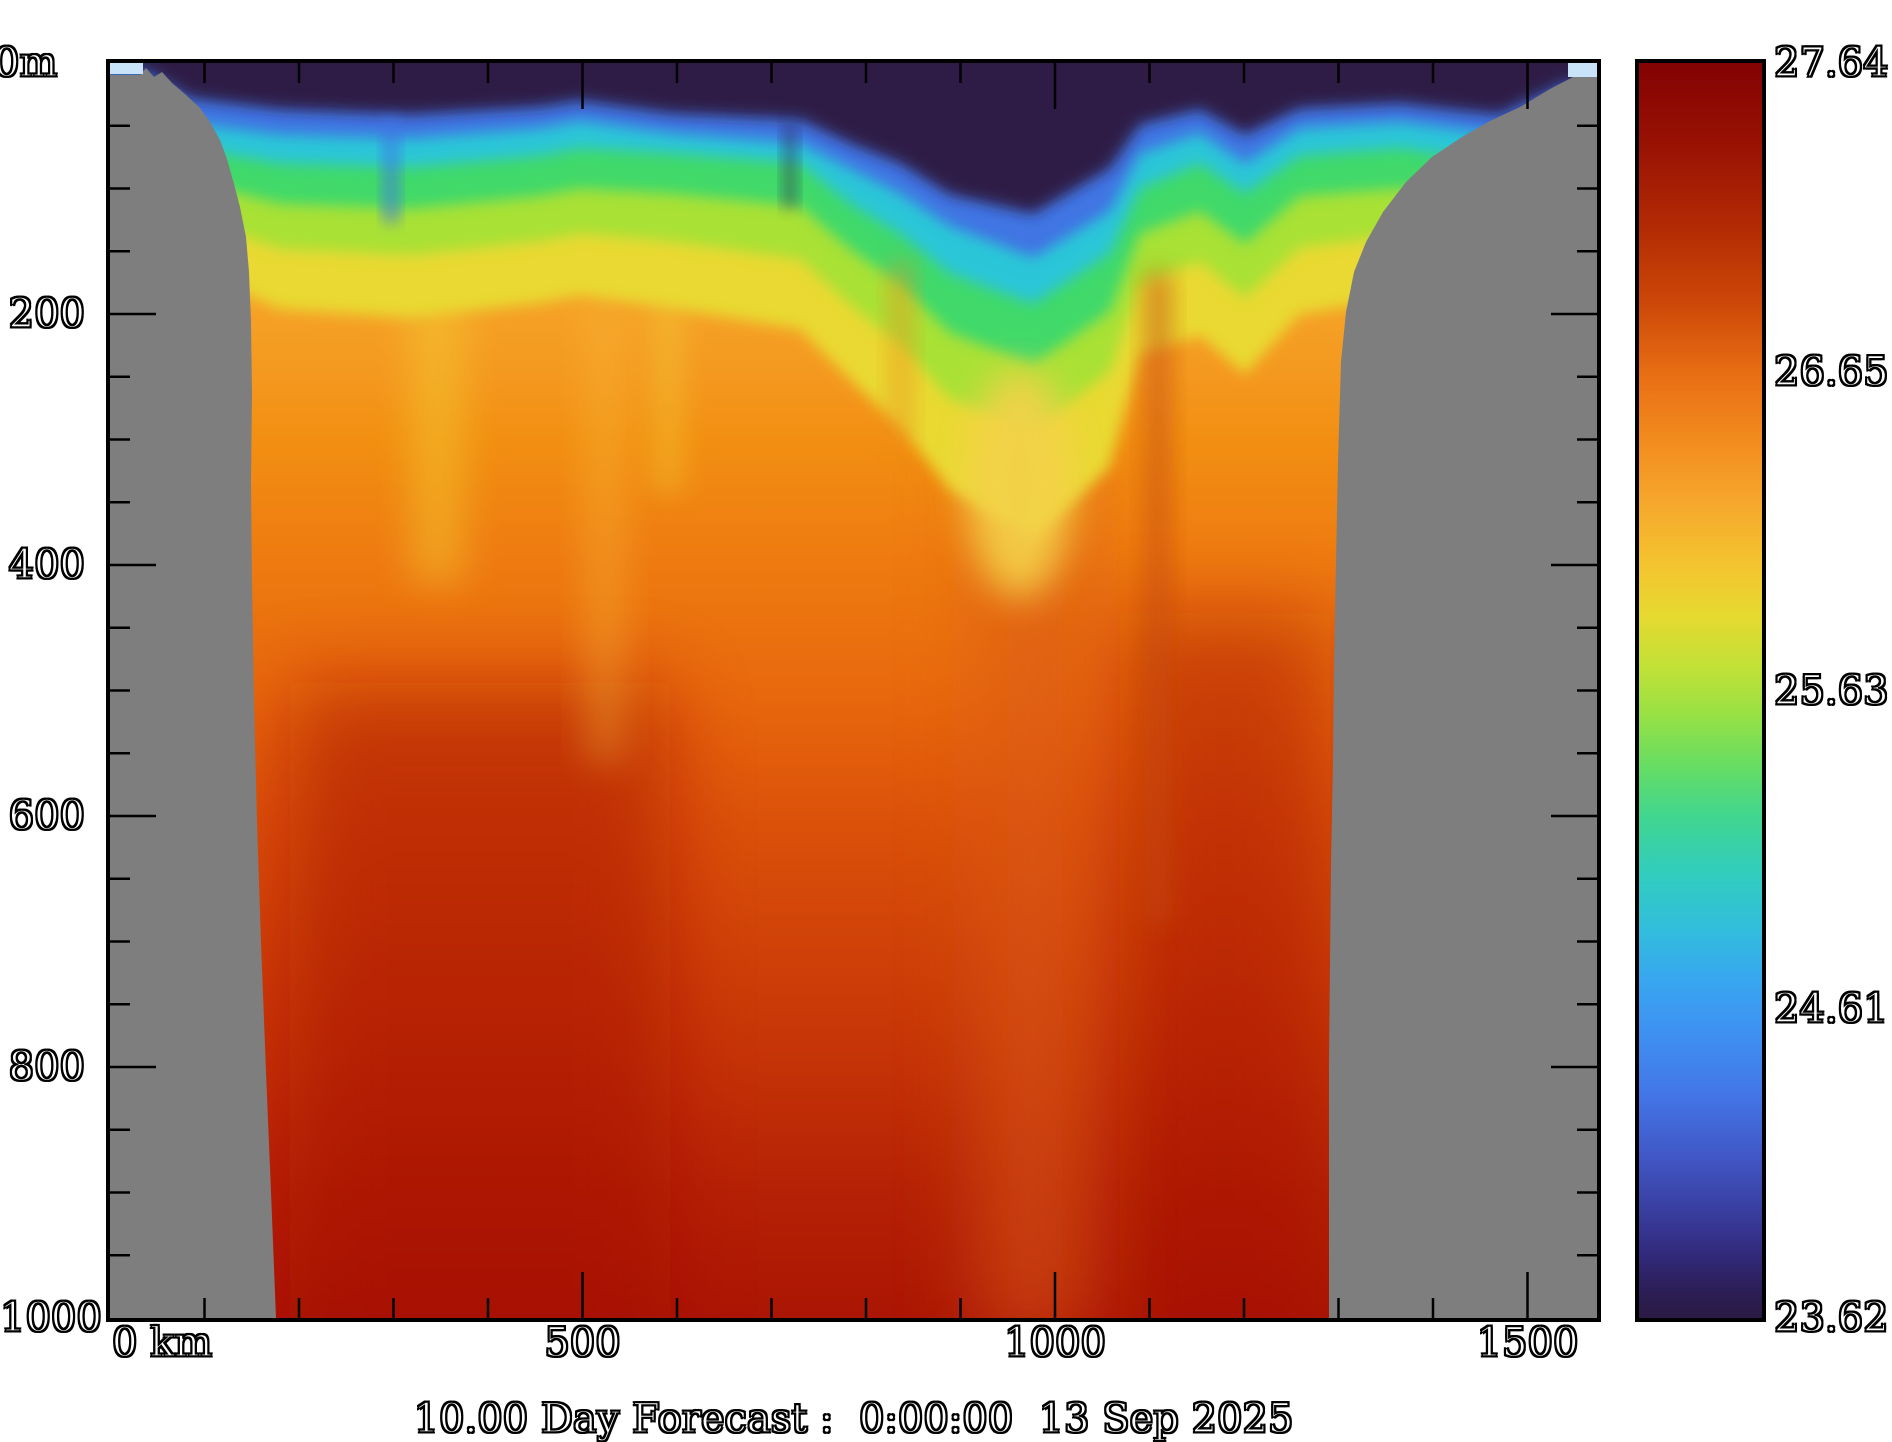 The image size is (1892, 1442). I want to click on blue-plume-streak, so click(391, 170).